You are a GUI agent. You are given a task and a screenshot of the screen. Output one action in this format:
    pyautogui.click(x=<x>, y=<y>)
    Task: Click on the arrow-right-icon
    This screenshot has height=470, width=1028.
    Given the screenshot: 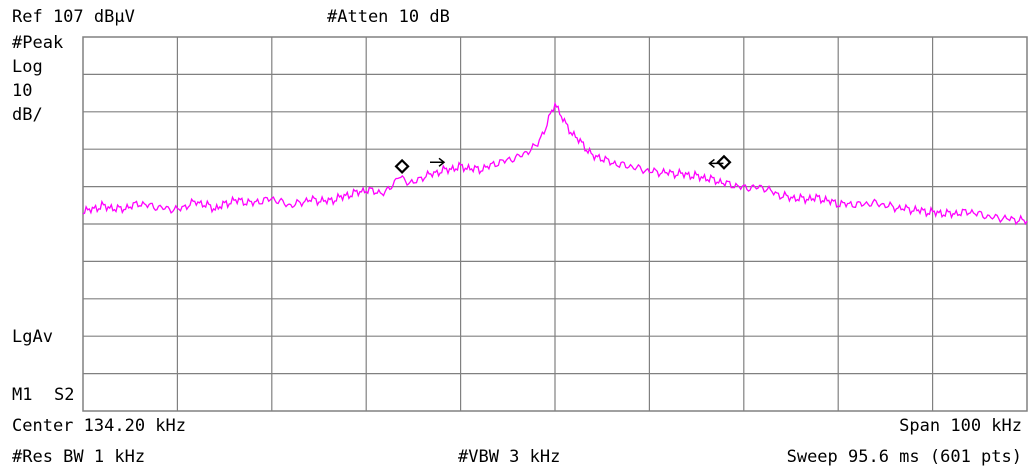 What is the action you would take?
    pyautogui.click(x=438, y=162)
    